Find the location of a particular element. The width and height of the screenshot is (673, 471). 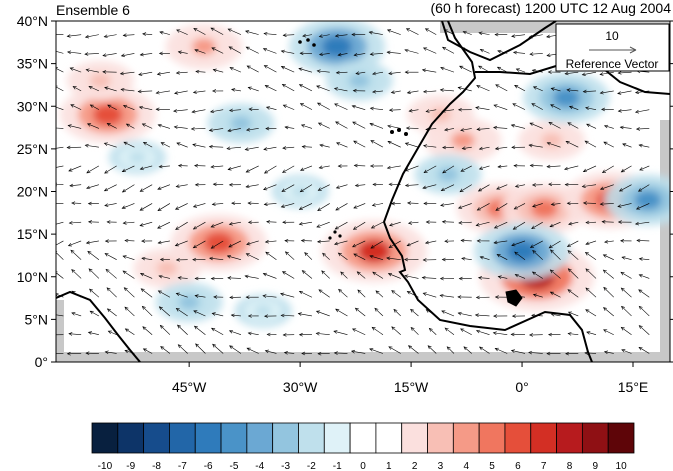

colorbar-label: 2 is located at coordinates (415, 466).